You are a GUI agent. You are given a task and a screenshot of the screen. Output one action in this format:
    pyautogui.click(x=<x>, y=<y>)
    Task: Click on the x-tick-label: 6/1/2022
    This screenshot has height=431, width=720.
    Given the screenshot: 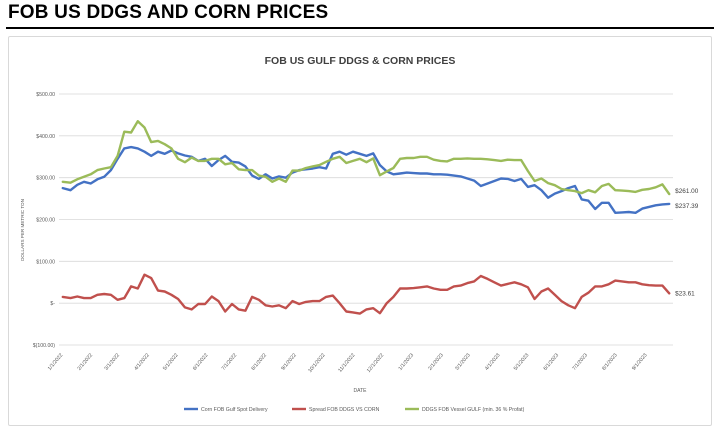 What is the action you would take?
    pyautogui.click(x=201, y=361)
    